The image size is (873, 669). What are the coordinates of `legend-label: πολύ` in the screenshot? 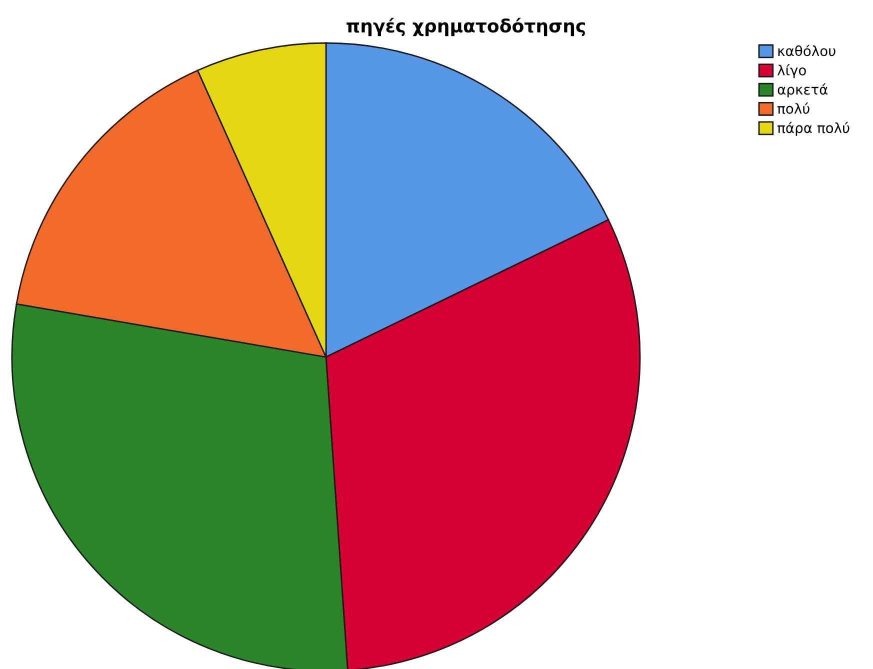 It's located at (794, 108).